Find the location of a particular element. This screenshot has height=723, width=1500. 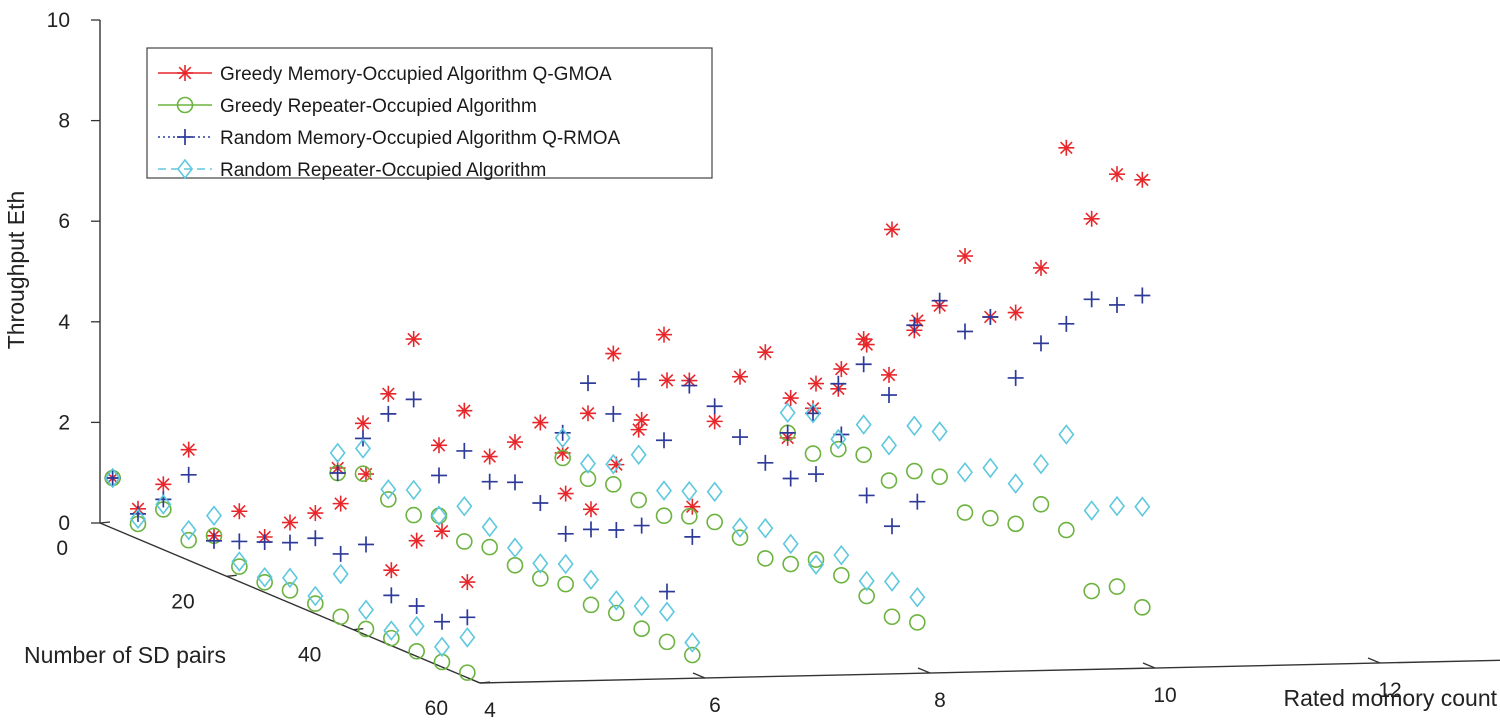

x-tick-label: 4 is located at coordinates (490, 710).